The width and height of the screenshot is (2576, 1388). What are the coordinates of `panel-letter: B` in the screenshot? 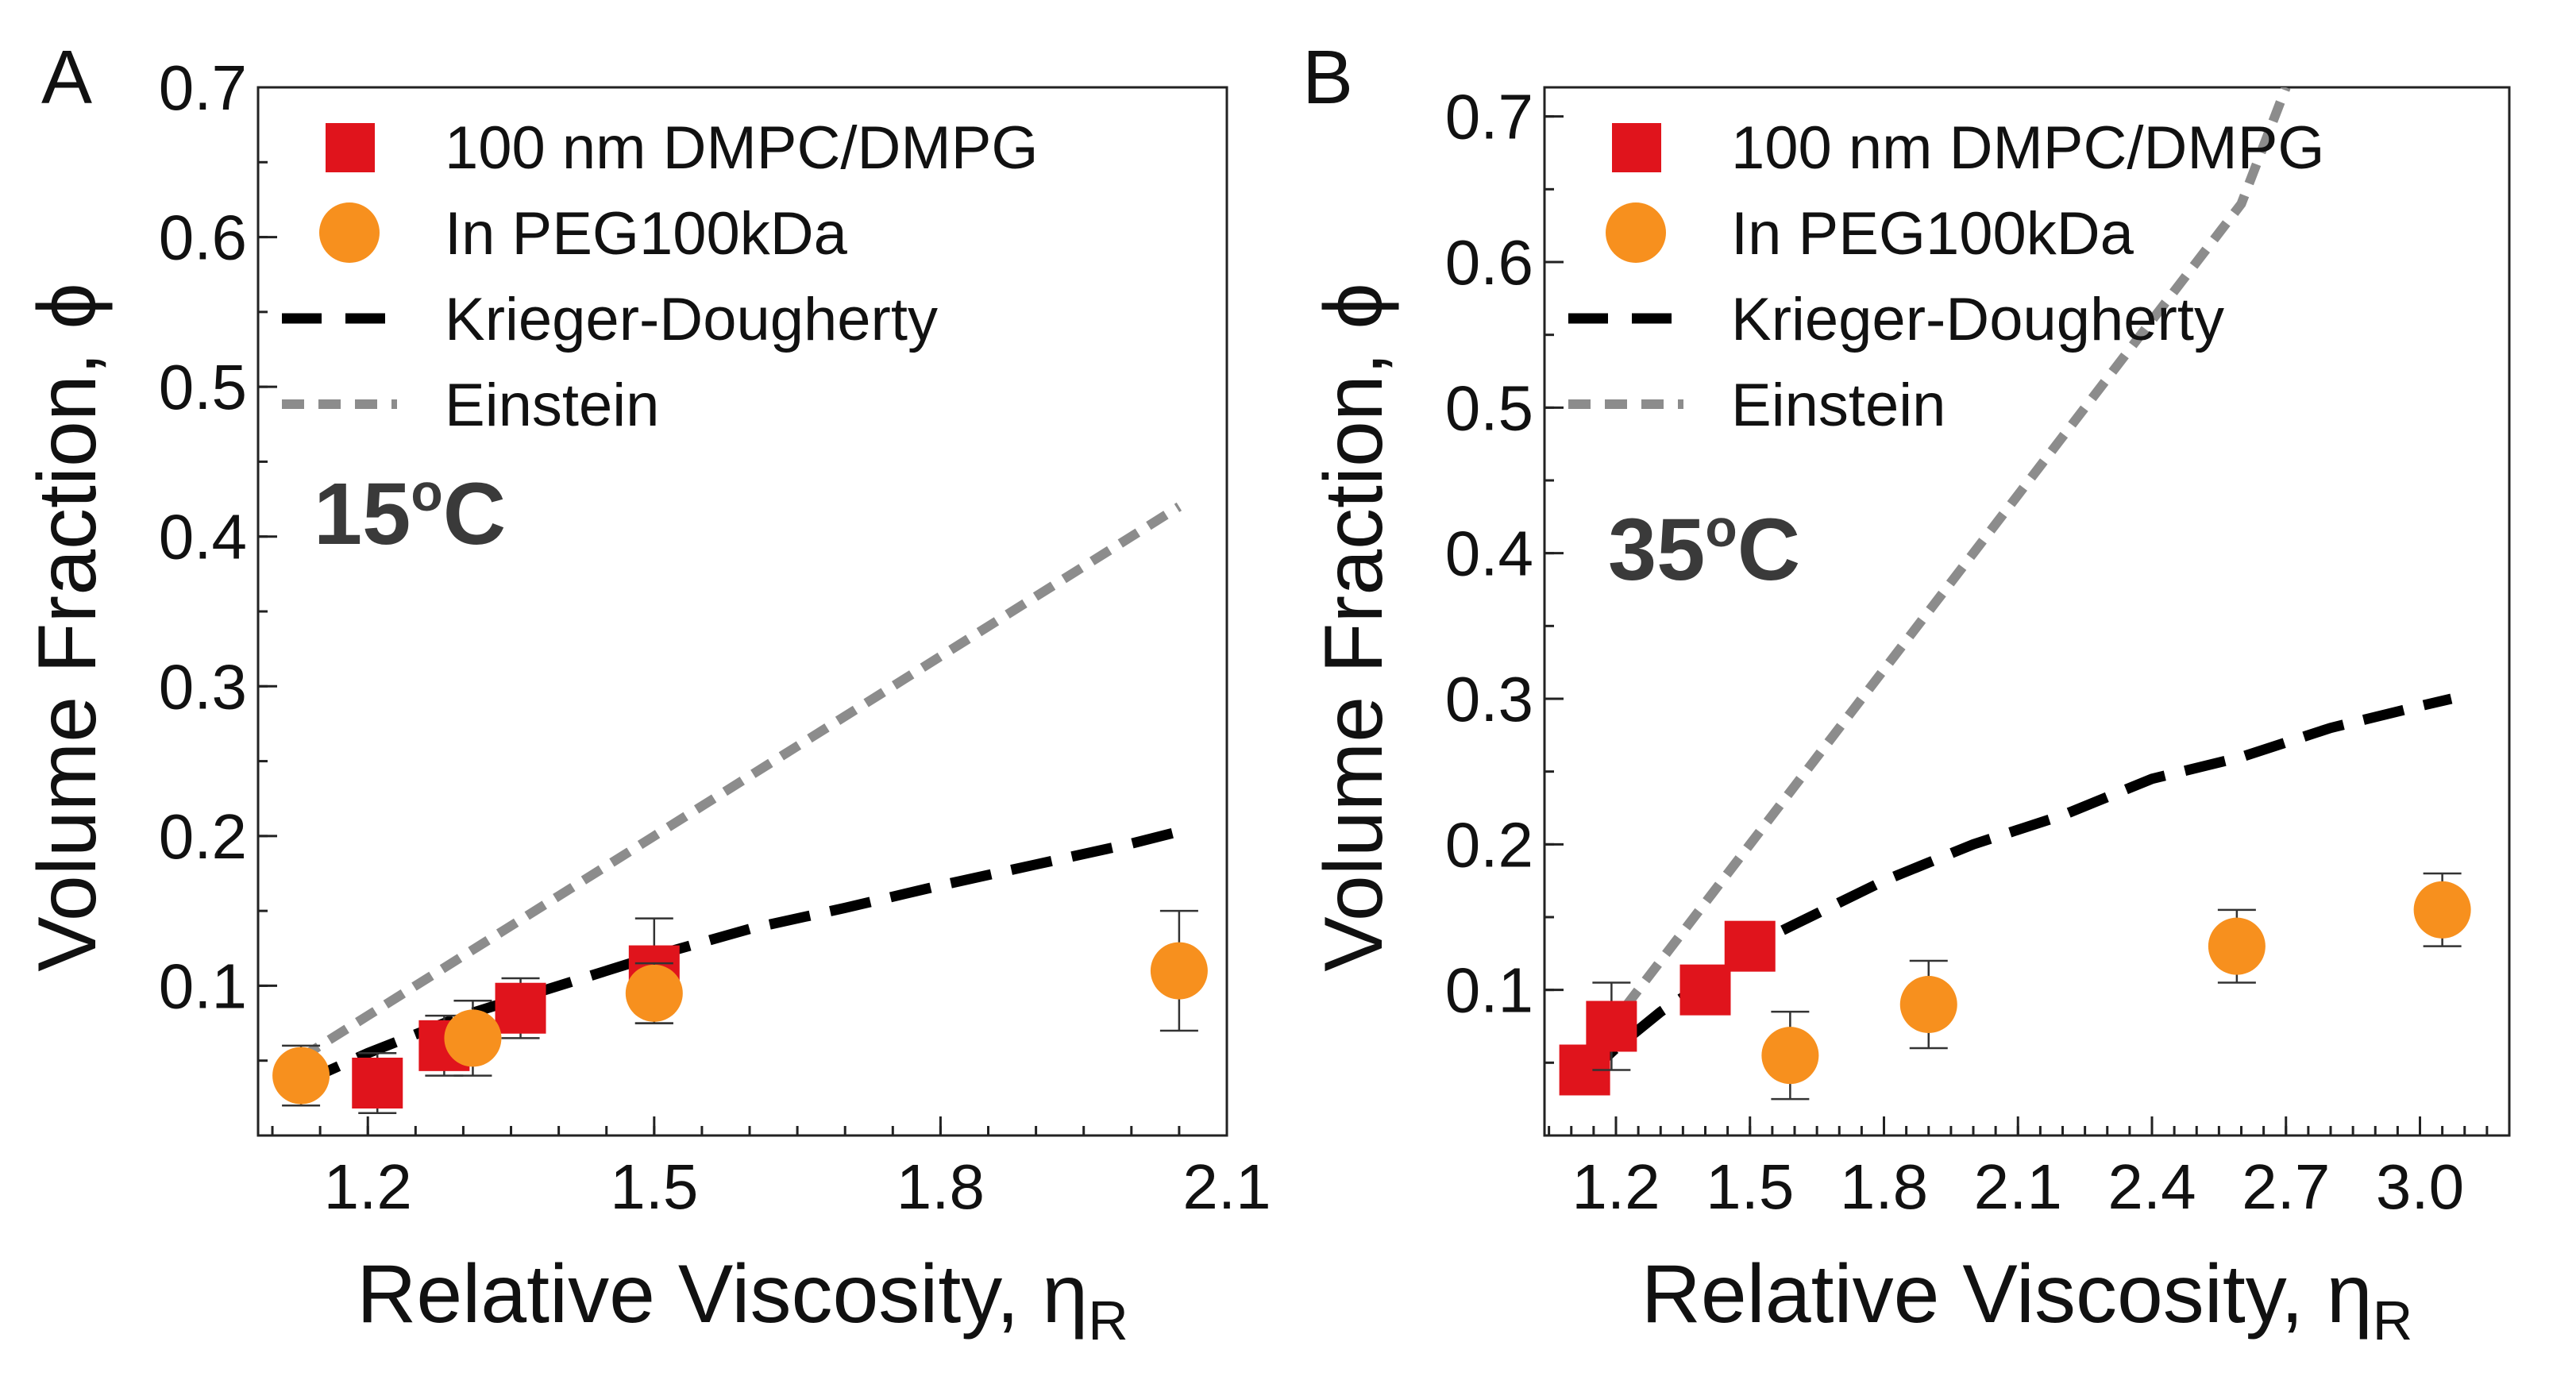 It's located at (1327, 77).